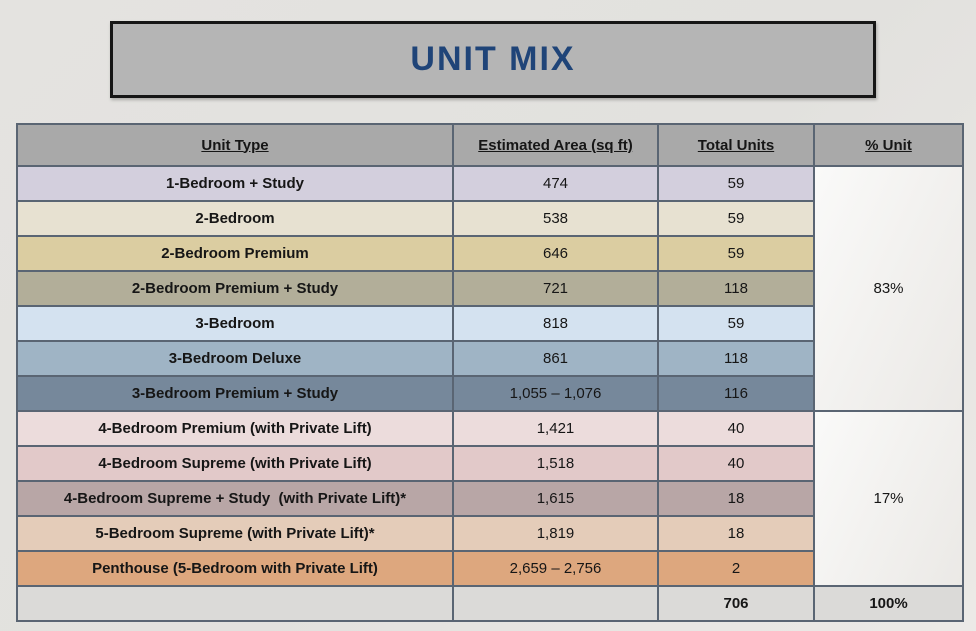 This screenshot has height=631, width=976. Describe the element at coordinates (235, 568) in the screenshot. I see `unit-type-cell: Penthouse (5-Bedroom with Private Lift)` at that location.